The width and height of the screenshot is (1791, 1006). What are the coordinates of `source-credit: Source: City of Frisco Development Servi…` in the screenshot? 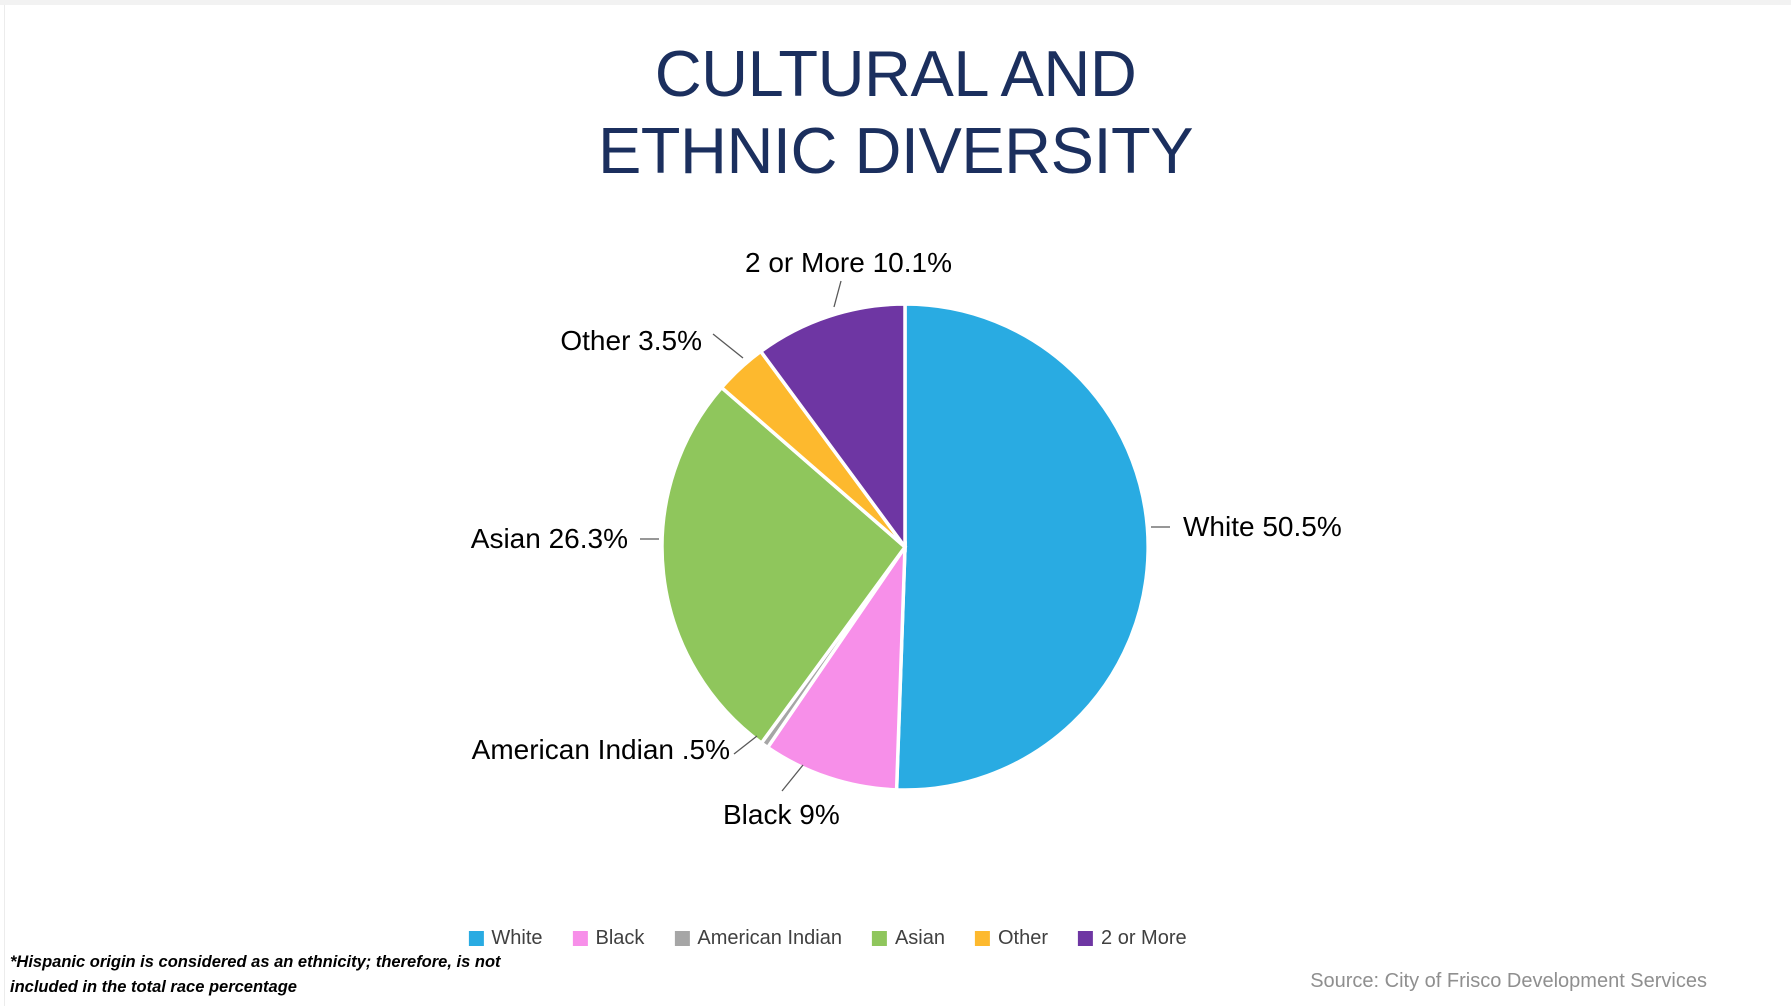 It's located at (1508, 981).